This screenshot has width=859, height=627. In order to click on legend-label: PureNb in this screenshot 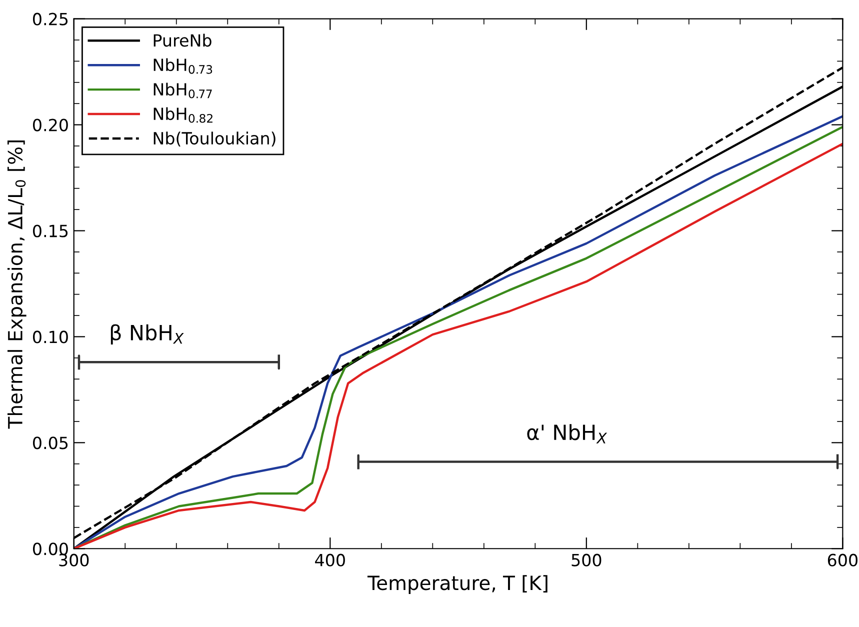, I will do `click(183, 40)`.